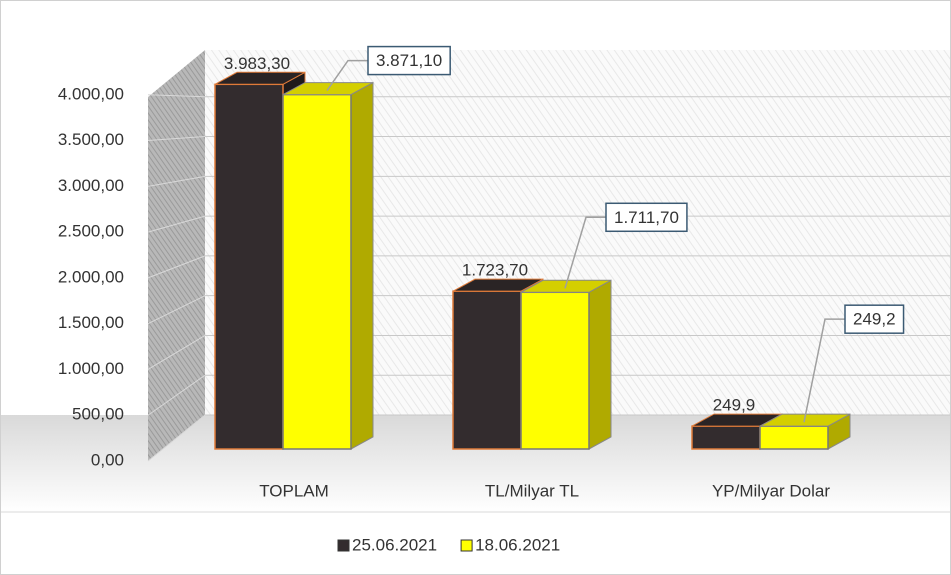 The height and width of the screenshot is (575, 951). What do you see at coordinates (294, 490) in the screenshot?
I see `x-tick-label: TOPLAM` at bounding box center [294, 490].